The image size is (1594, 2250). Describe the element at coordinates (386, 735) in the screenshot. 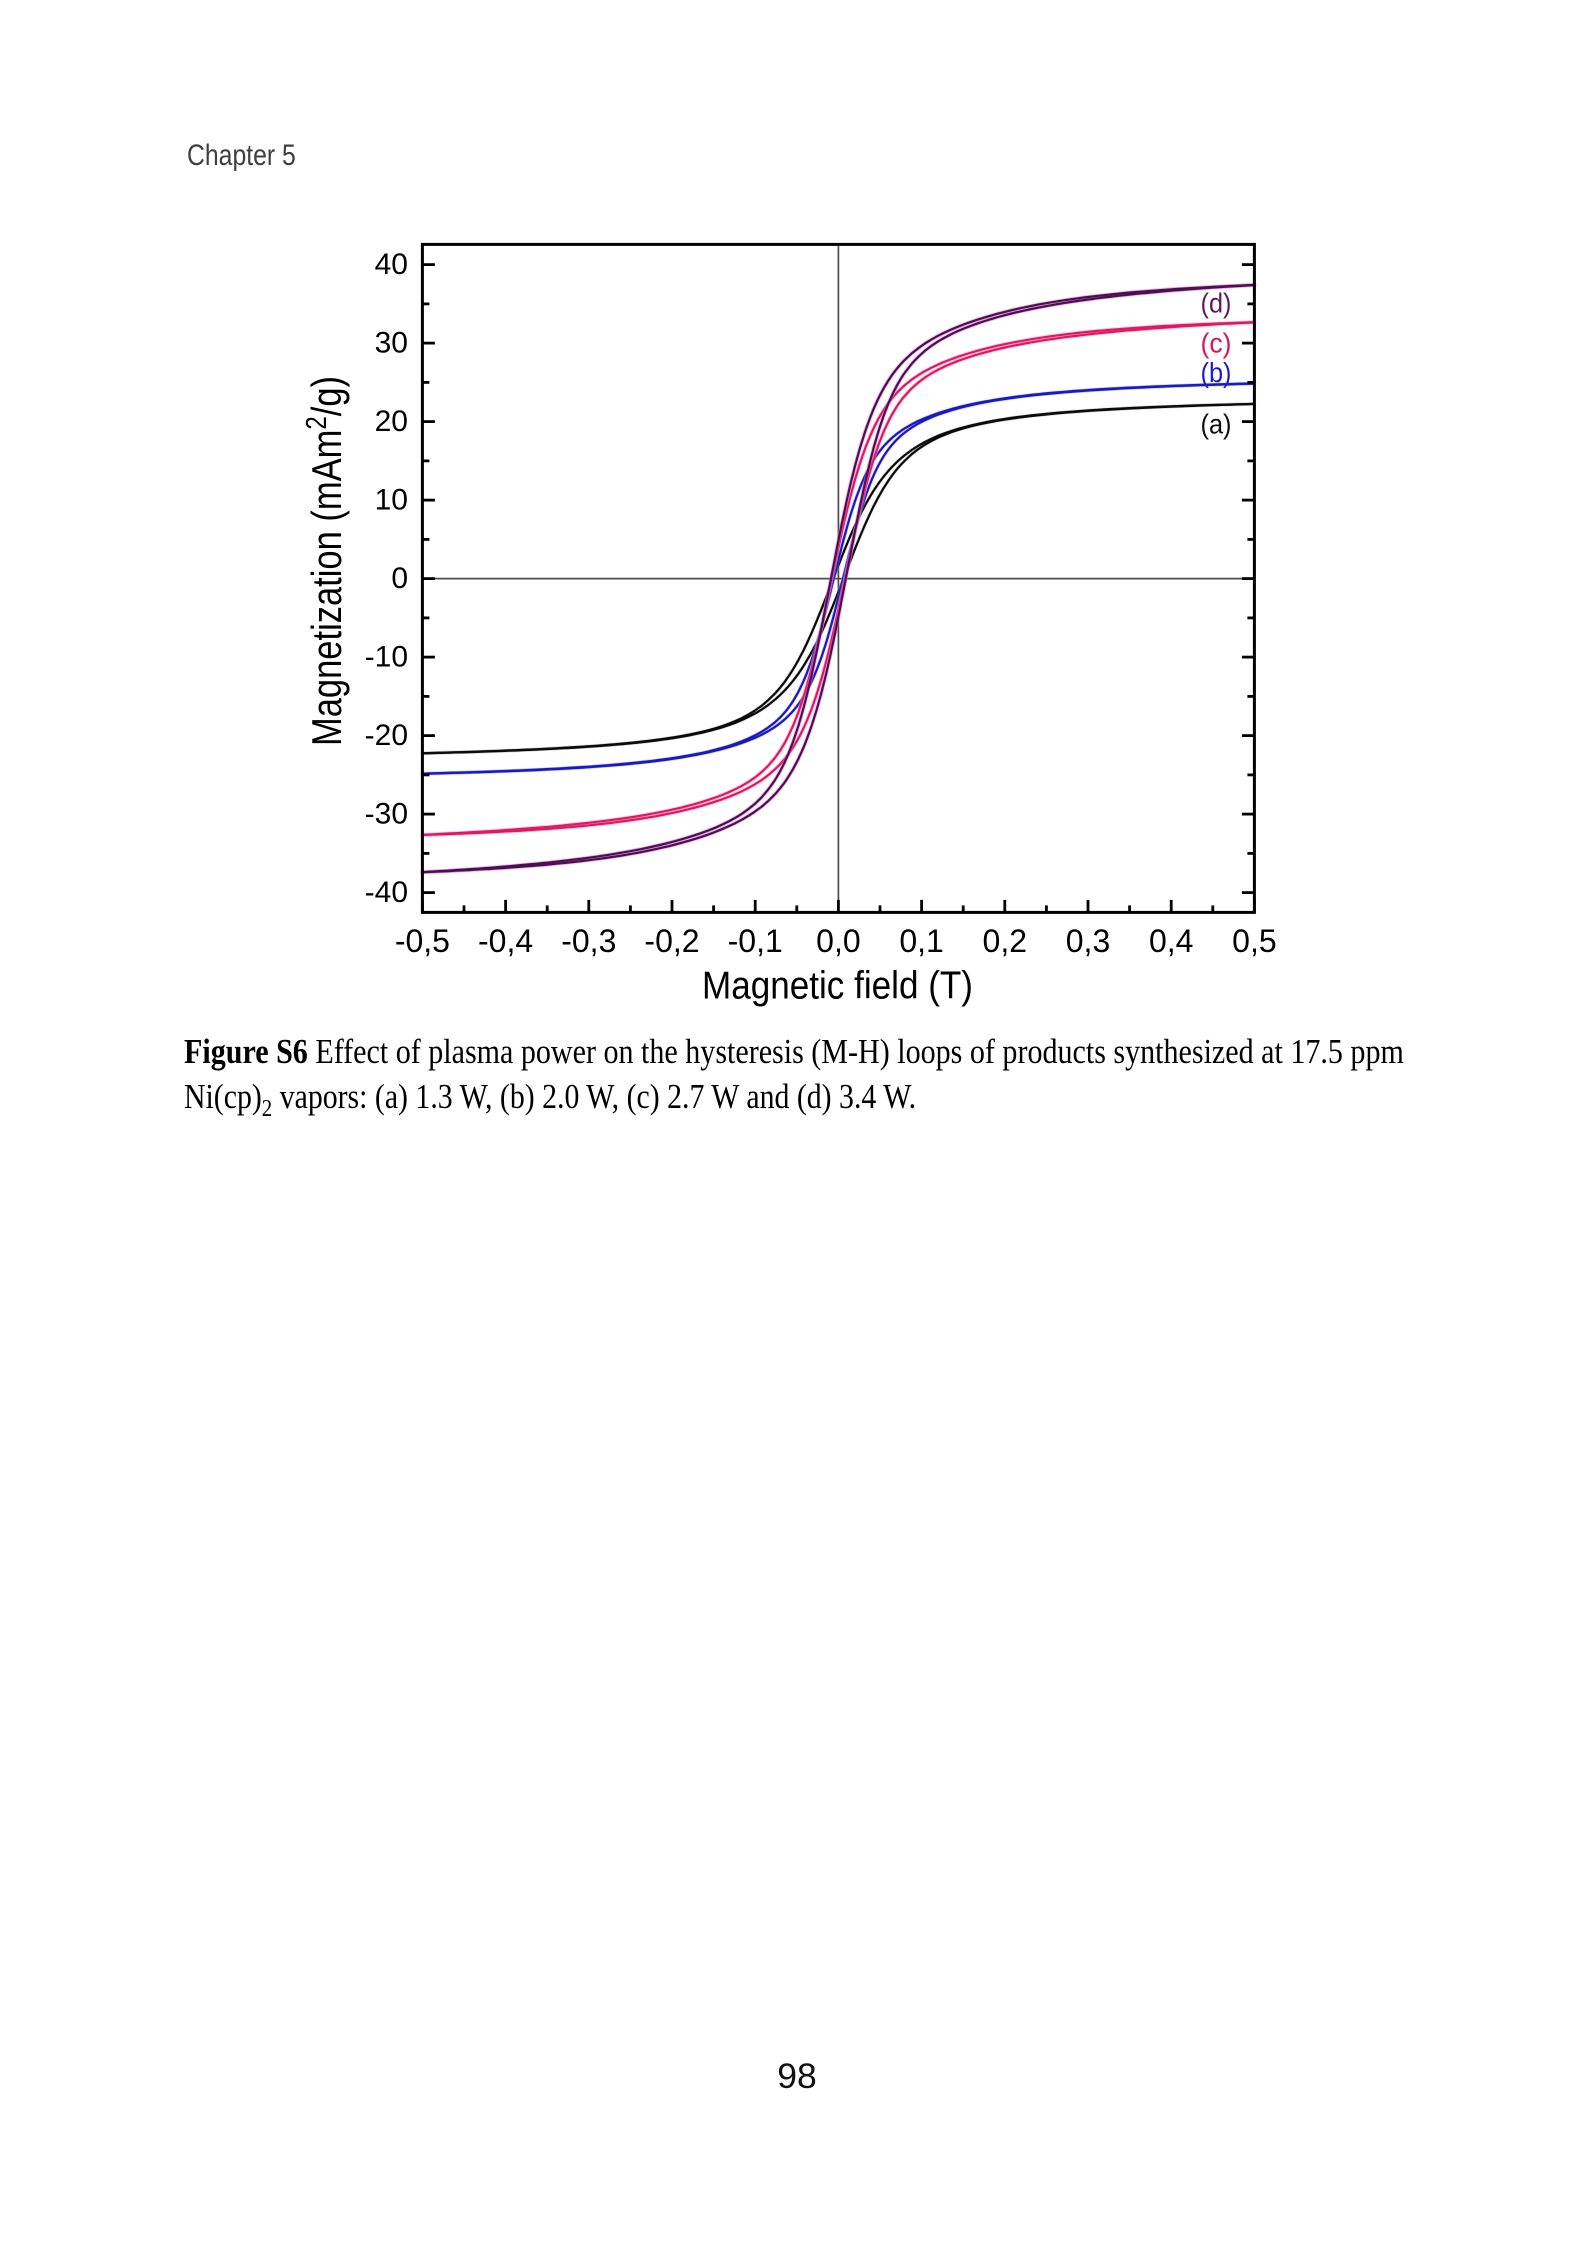

I see `svg-text: -20` at that location.